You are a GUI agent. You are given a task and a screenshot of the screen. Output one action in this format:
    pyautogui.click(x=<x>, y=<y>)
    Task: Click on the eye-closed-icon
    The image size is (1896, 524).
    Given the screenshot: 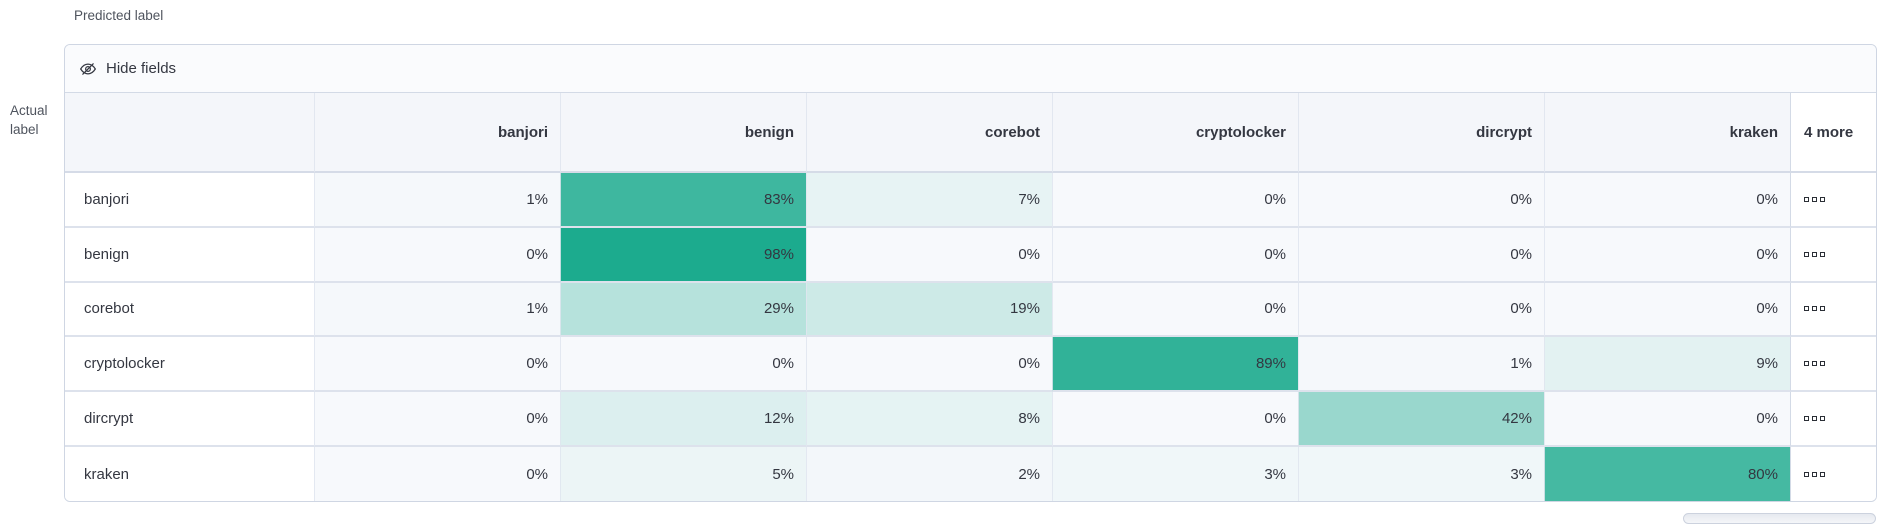 What is the action you would take?
    pyautogui.click(x=88, y=69)
    